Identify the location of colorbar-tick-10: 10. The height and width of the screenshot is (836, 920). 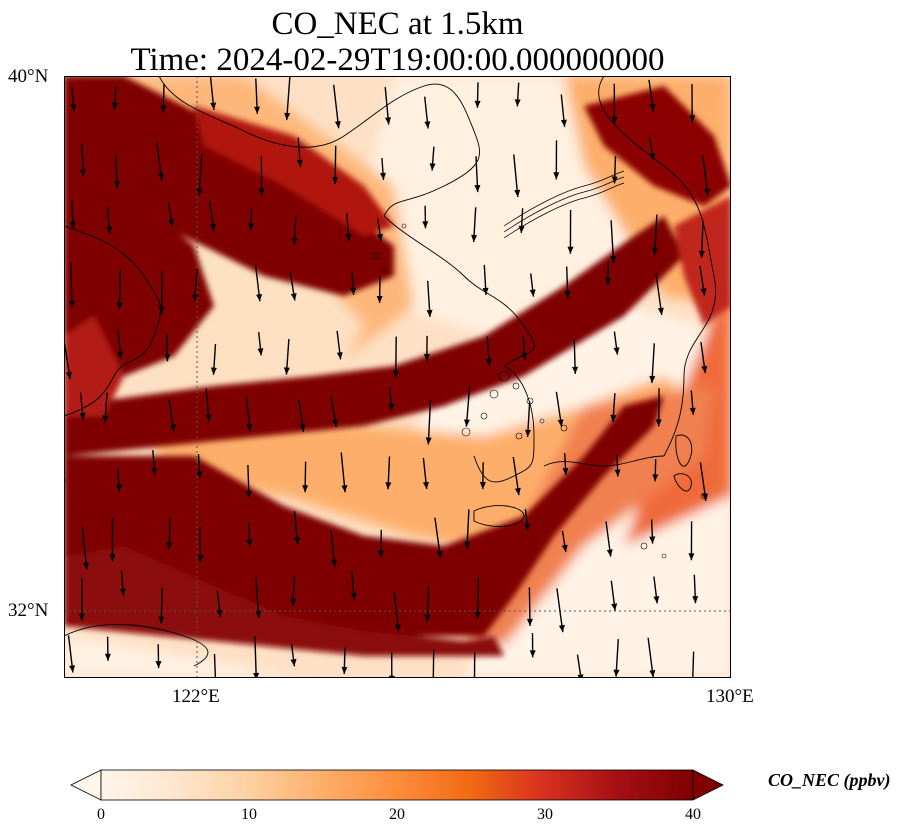
(249, 814).